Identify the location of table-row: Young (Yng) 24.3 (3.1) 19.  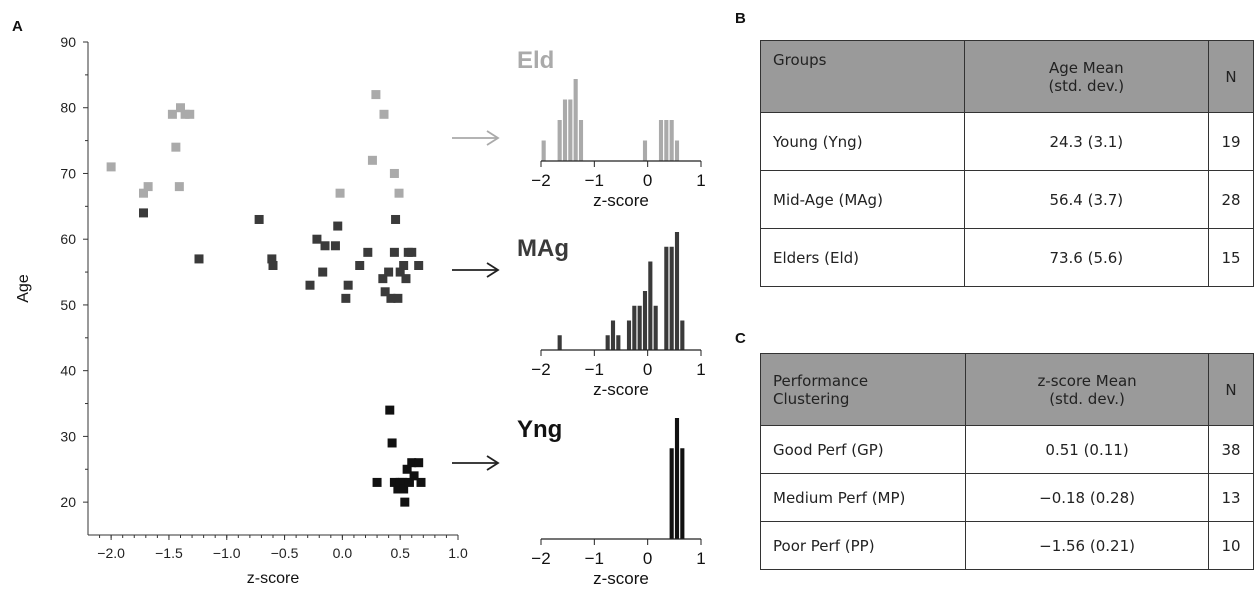
(1007, 141).